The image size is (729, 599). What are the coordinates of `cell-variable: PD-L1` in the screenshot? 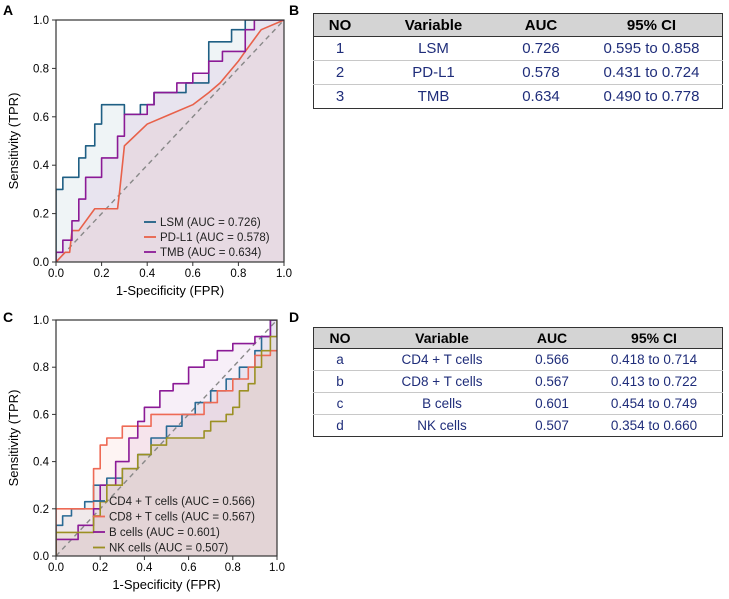 It's located at (433, 72).